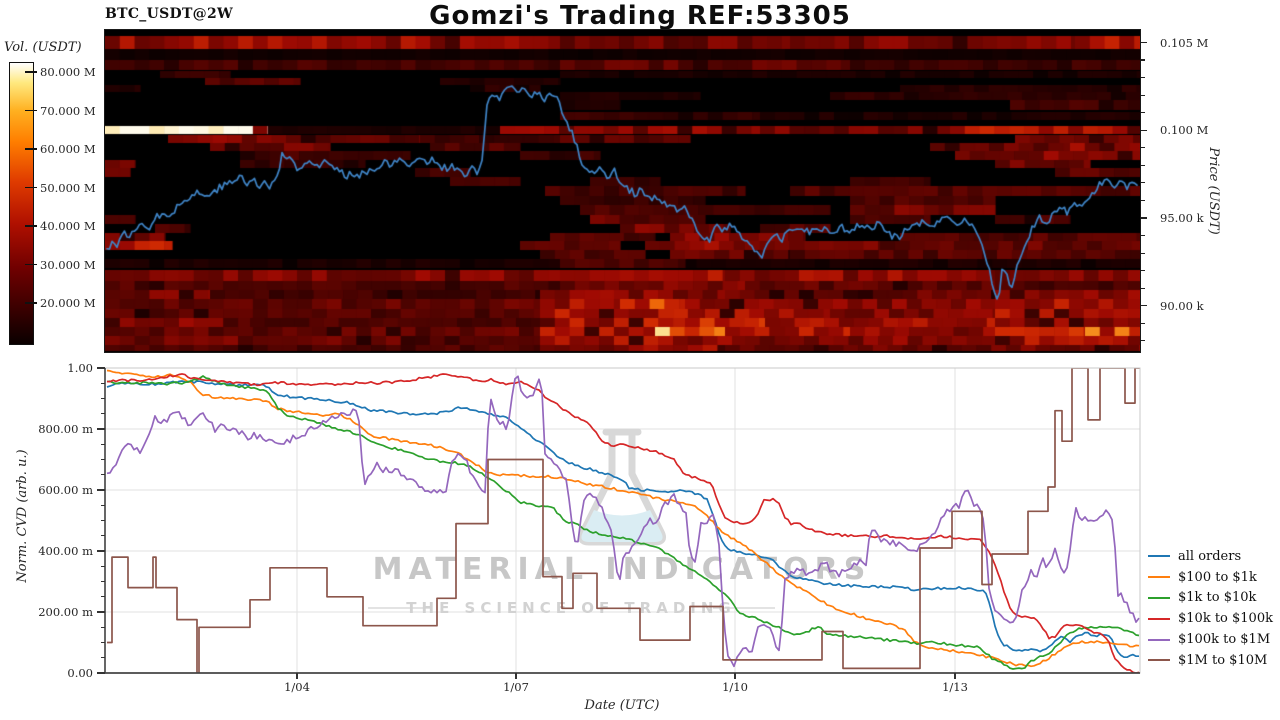  What do you see at coordinates (80, 368) in the screenshot?
I see `cvd-tick-label: 1.00` at bounding box center [80, 368].